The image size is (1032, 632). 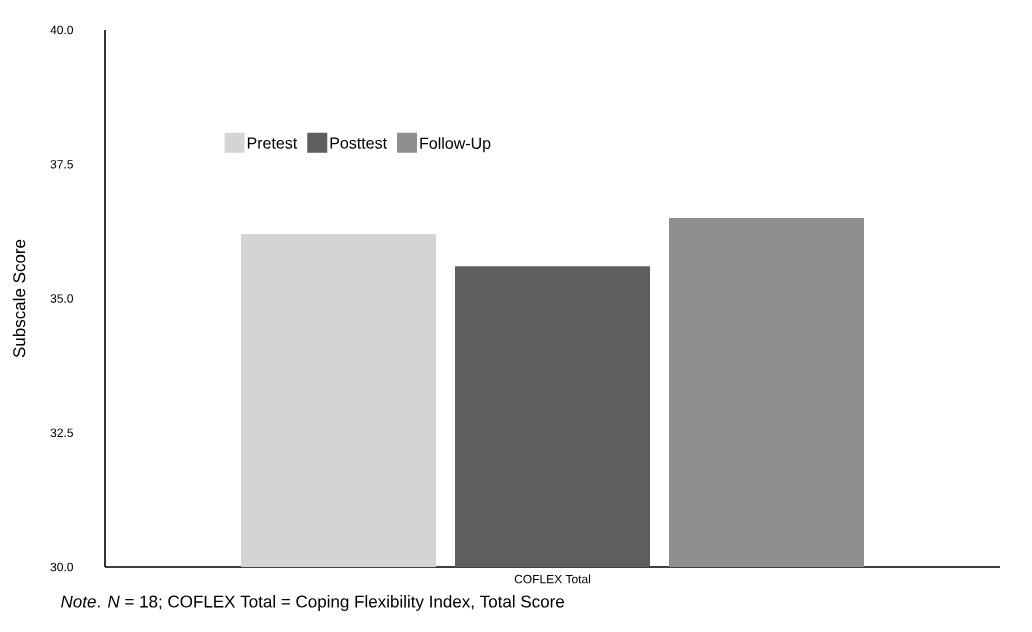 I want to click on y-tick-label: 35.0, so click(x=62, y=298).